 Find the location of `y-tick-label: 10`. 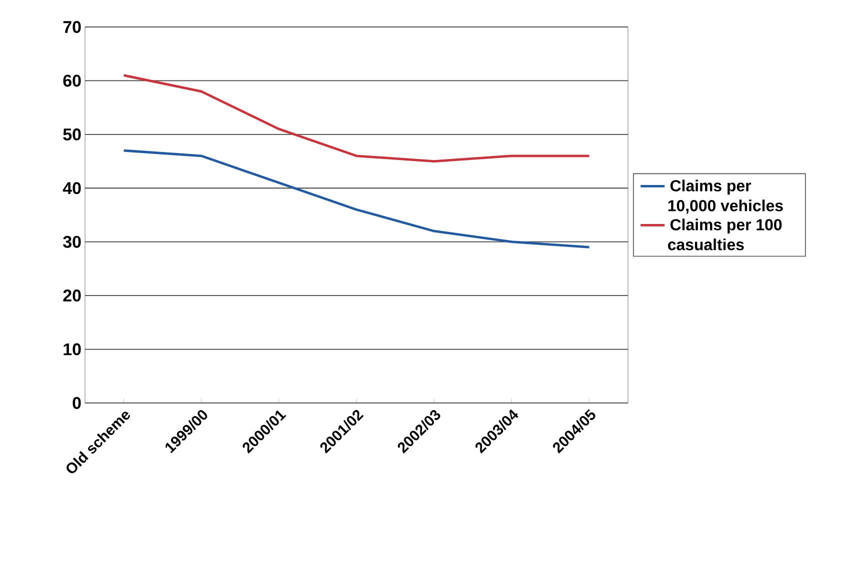

y-tick-label: 10 is located at coordinates (72, 349).